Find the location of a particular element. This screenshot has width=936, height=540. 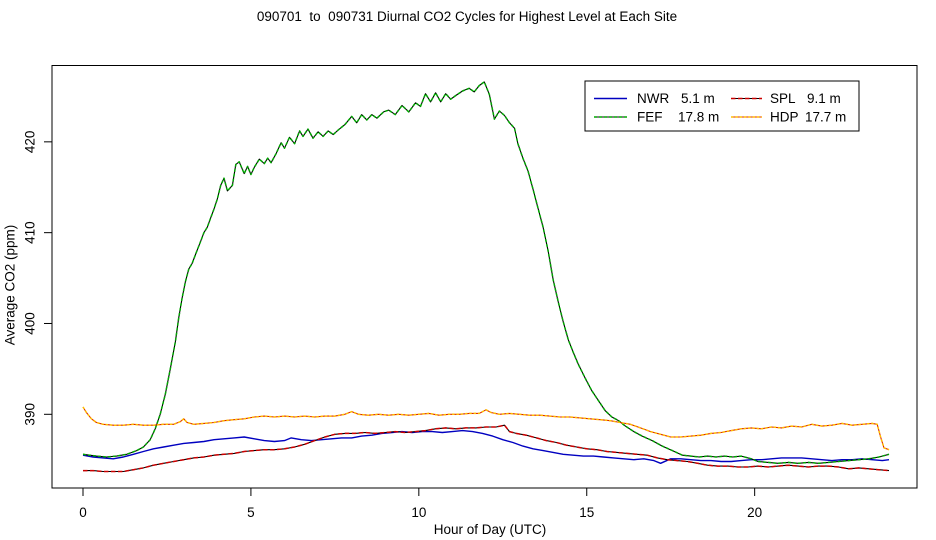

y-tick-label: 420 is located at coordinates (30, 142).